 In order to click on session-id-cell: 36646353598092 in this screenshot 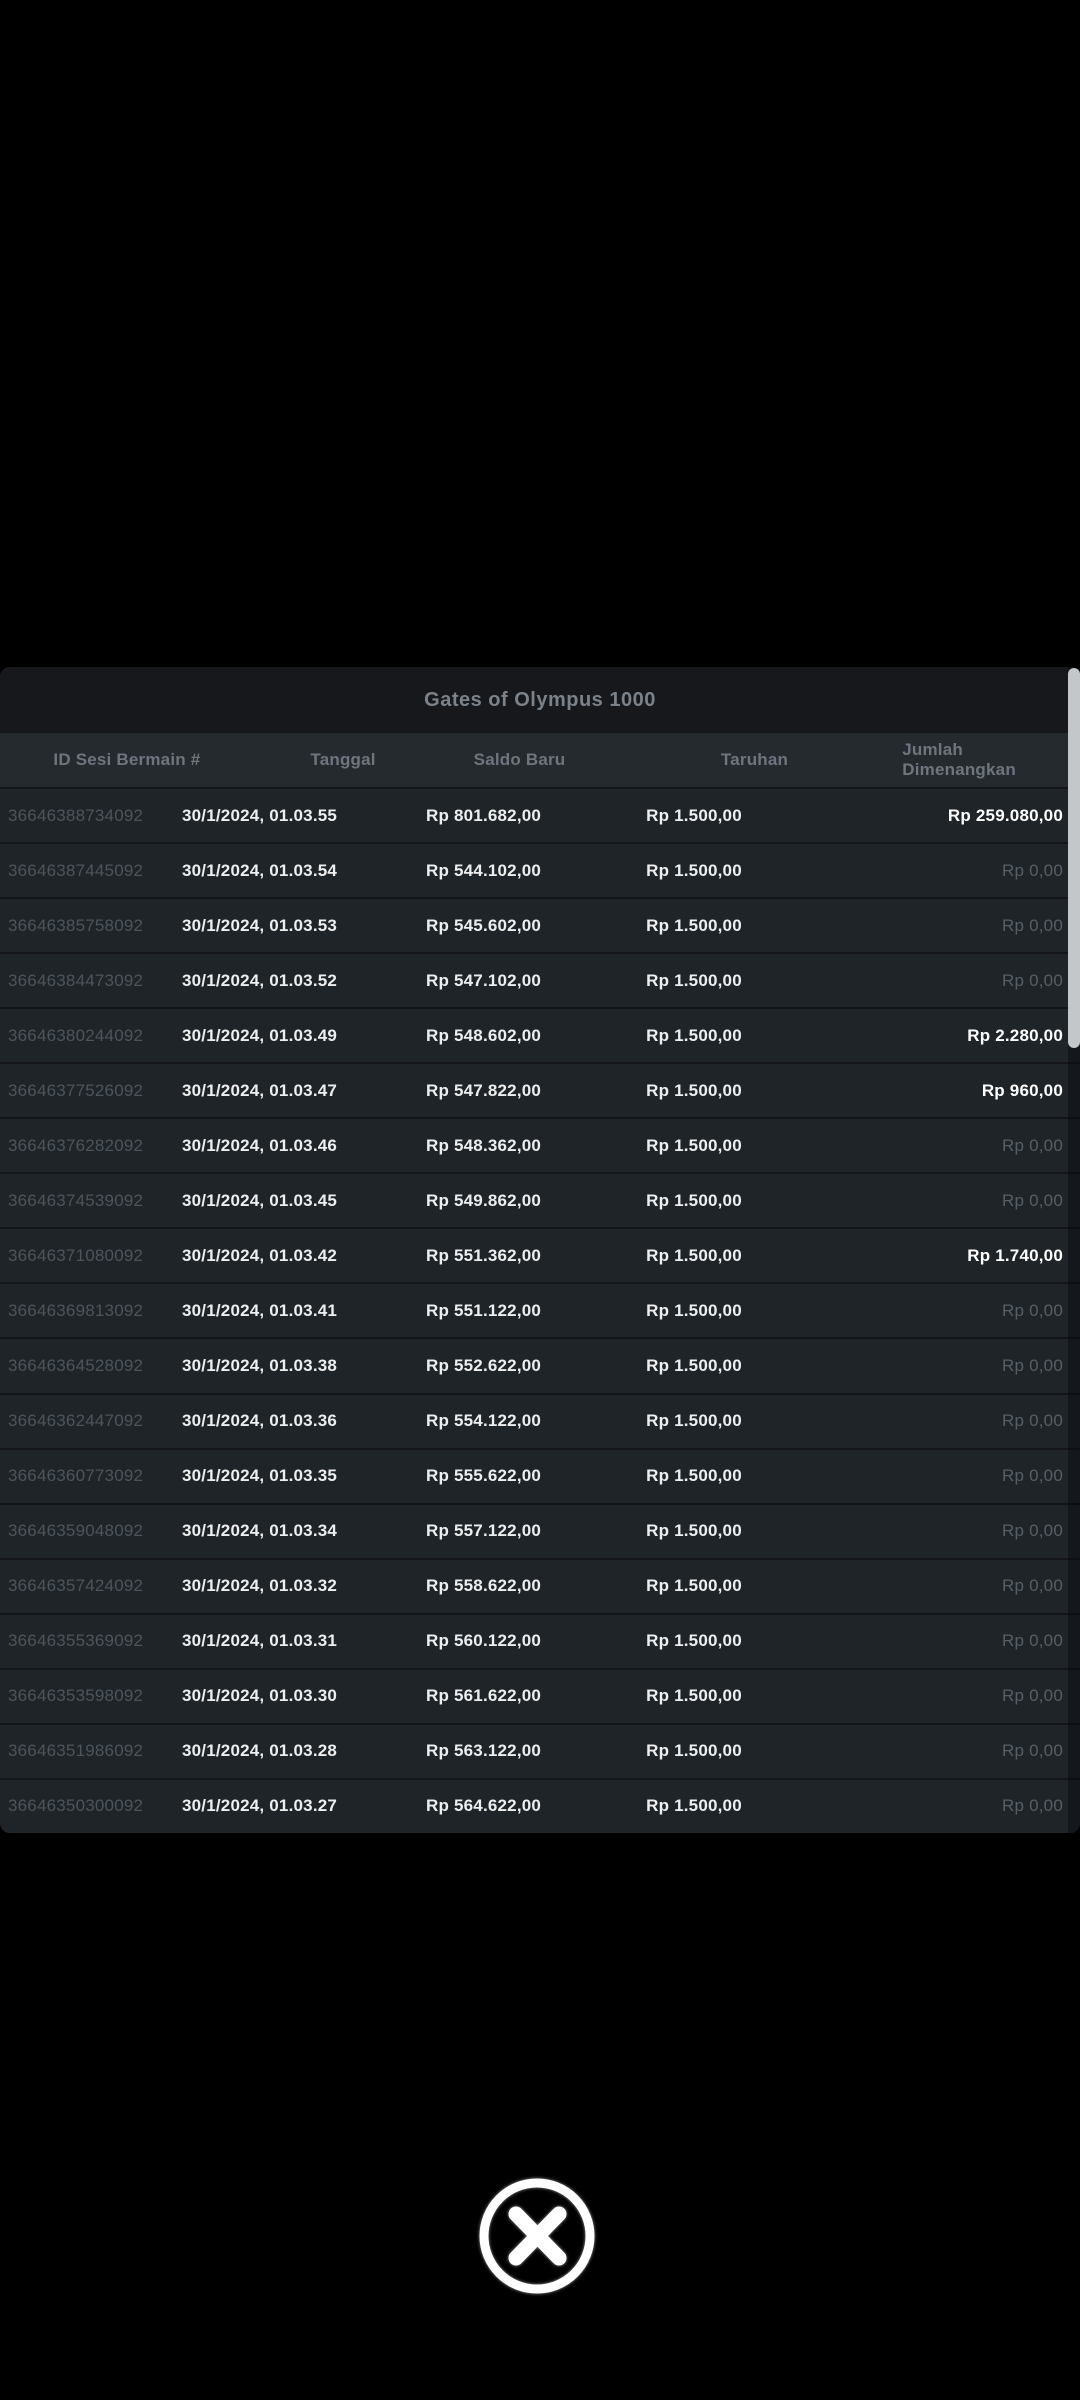, I will do `click(76, 1696)`.